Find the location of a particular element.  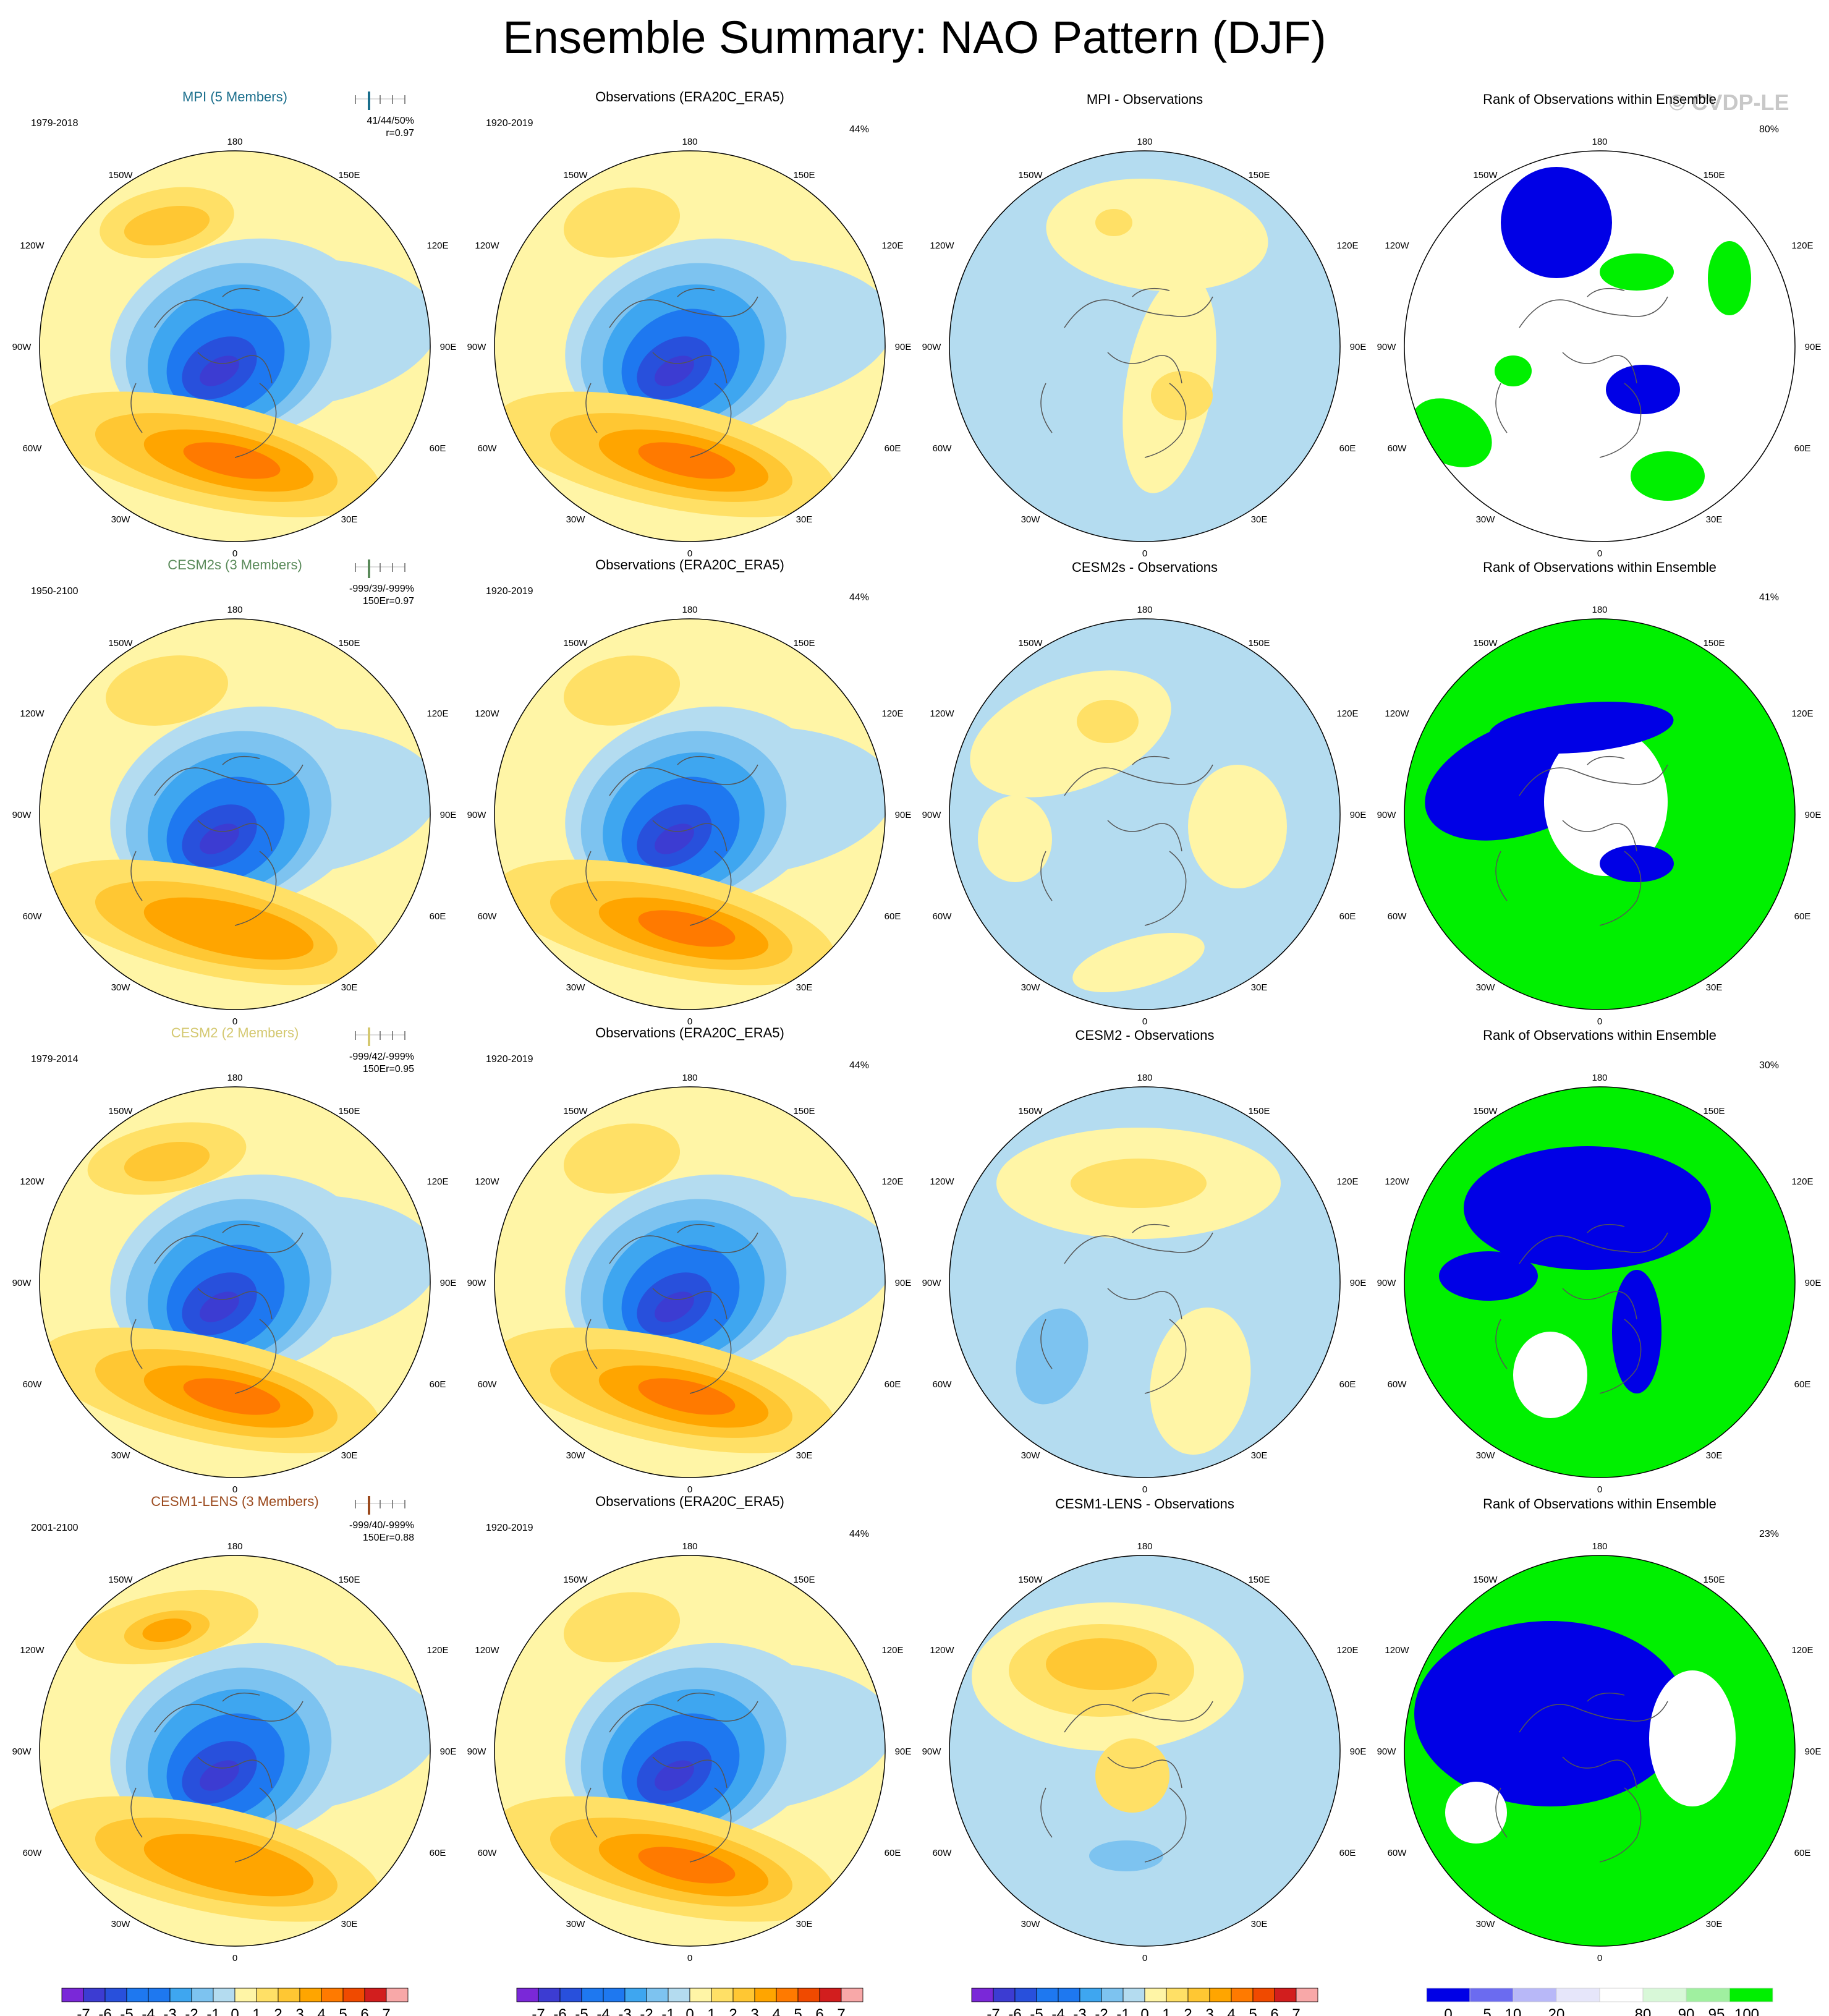

colorbar-tick-label: 100 is located at coordinates (1746, 2011).